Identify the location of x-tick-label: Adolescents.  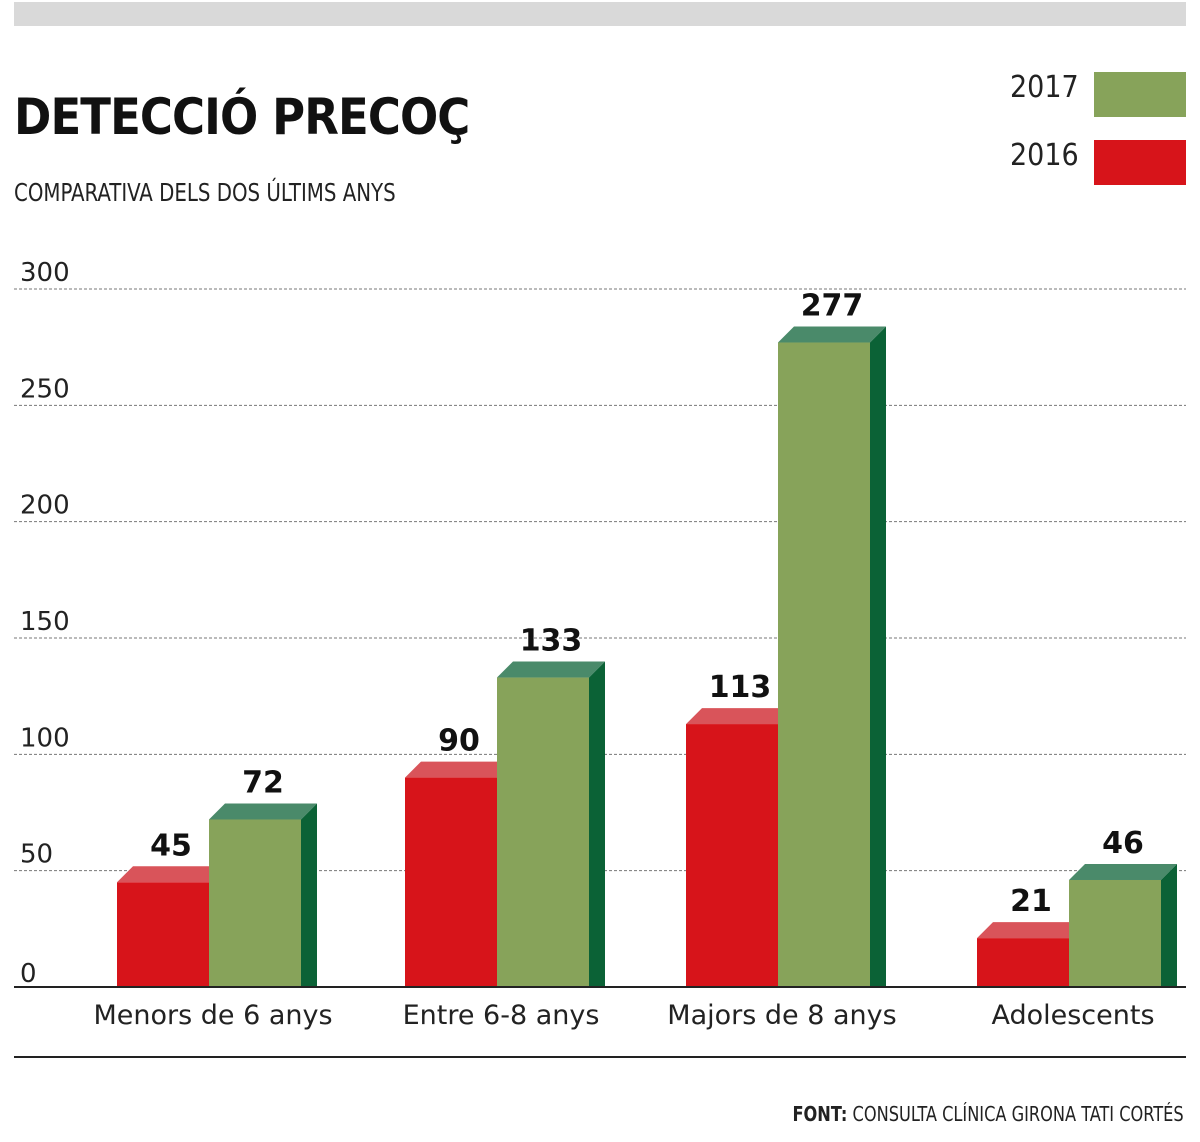
(1072, 1015).